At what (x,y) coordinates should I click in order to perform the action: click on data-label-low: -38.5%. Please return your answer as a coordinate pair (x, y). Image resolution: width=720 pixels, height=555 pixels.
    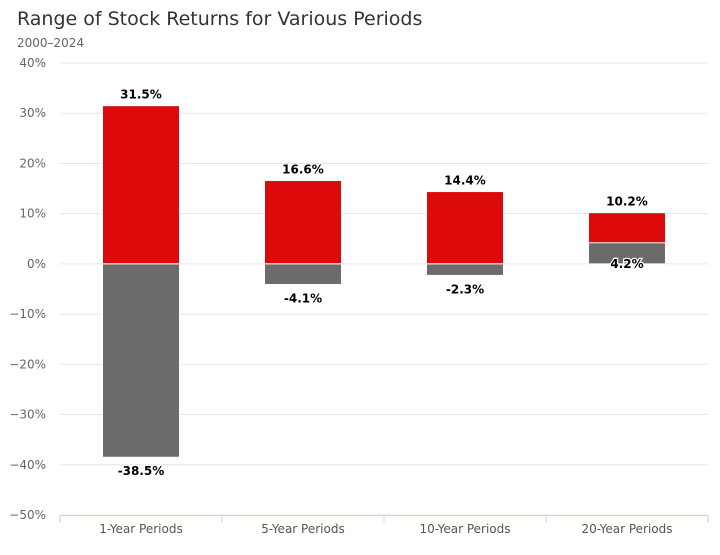
    Looking at the image, I should click on (141, 471).